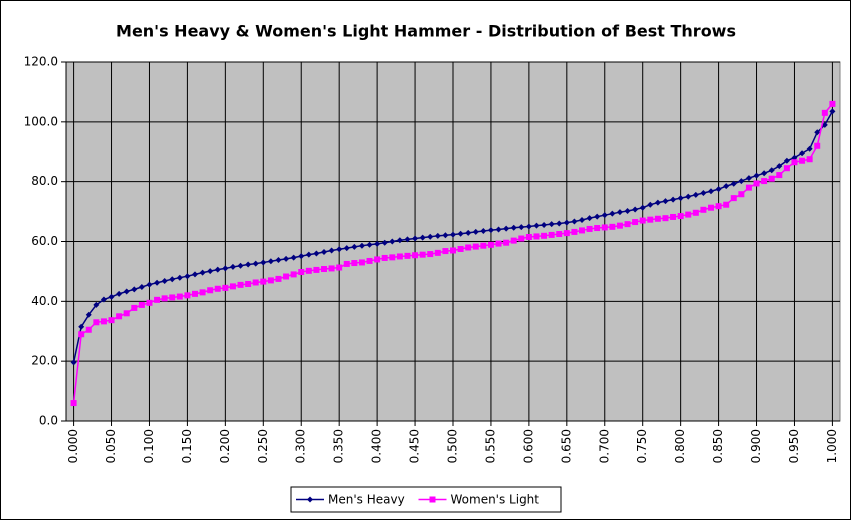 The image size is (852, 521). Describe the element at coordinates (756, 446) in the screenshot. I see `x-tick-label: 0.900` at that location.